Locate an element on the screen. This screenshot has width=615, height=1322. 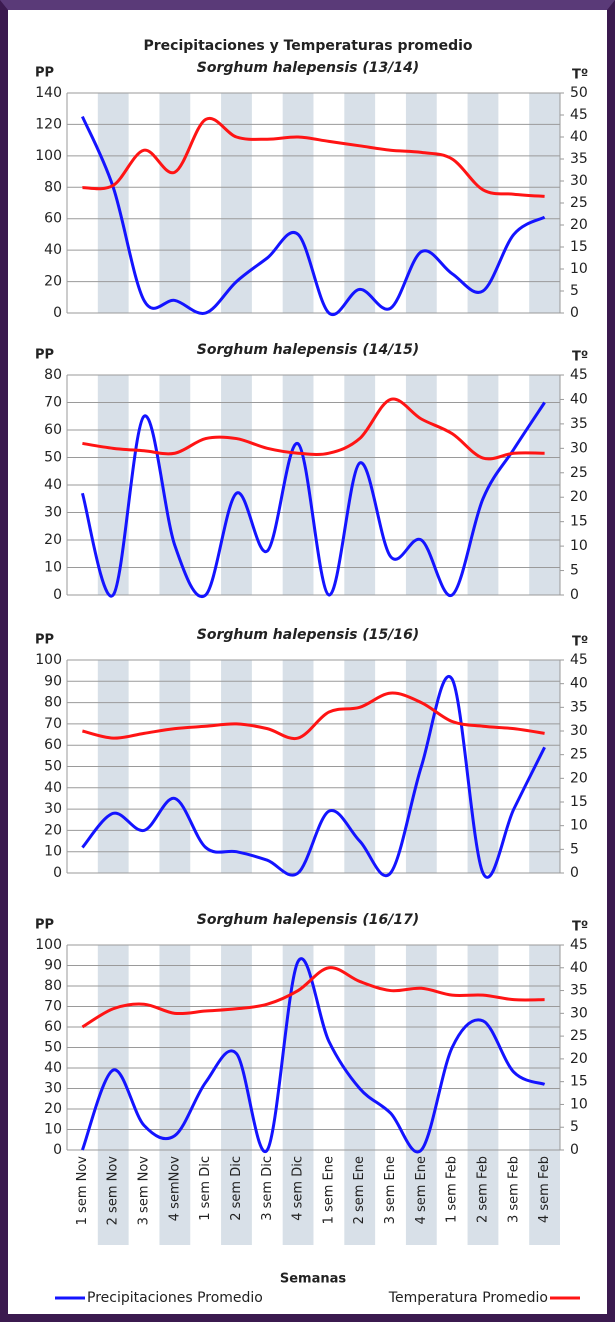
x-tick-label: 2 sem Feb is located at coordinates (482, 1189).